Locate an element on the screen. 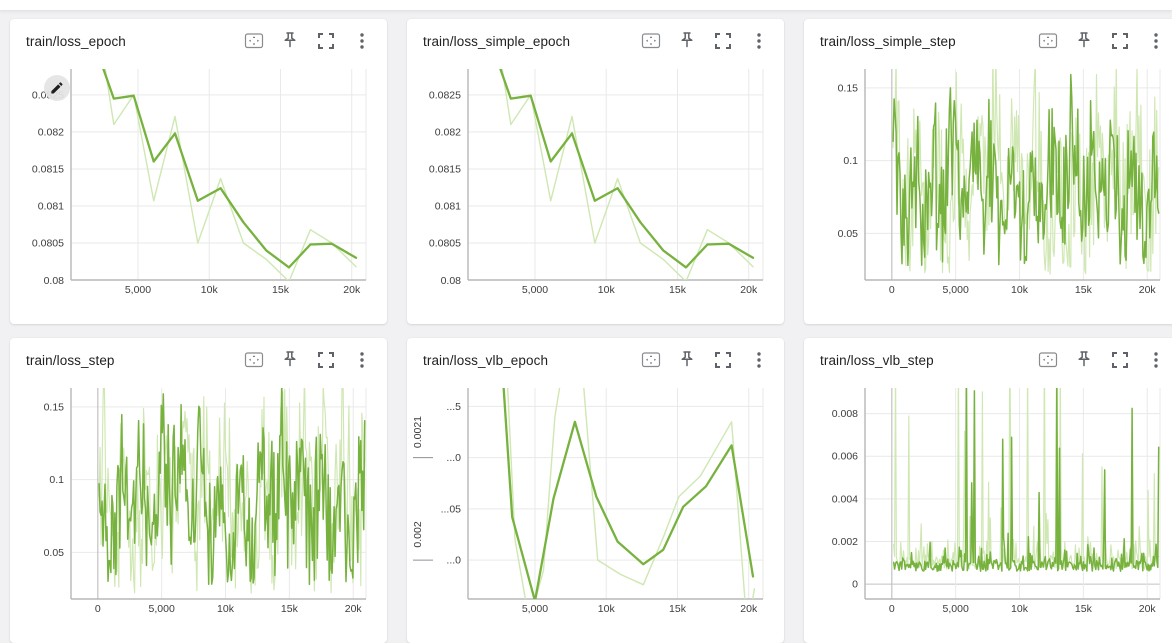 This screenshot has height=643, width=1172. chart-title: train/loss_vlb_step is located at coordinates (877, 360).